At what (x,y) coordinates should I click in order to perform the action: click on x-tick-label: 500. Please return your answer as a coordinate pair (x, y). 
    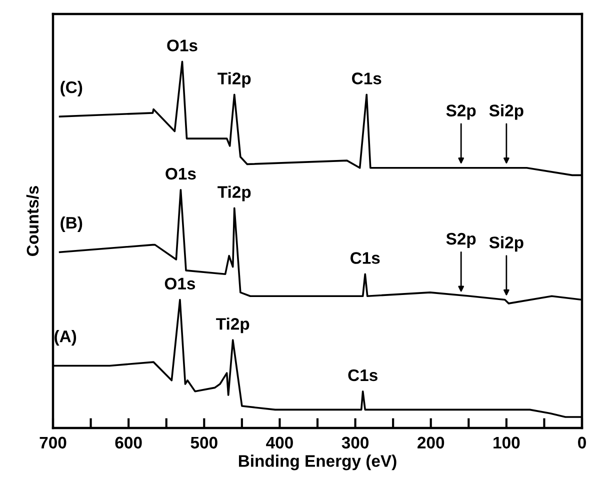
    Looking at the image, I should click on (204, 442).